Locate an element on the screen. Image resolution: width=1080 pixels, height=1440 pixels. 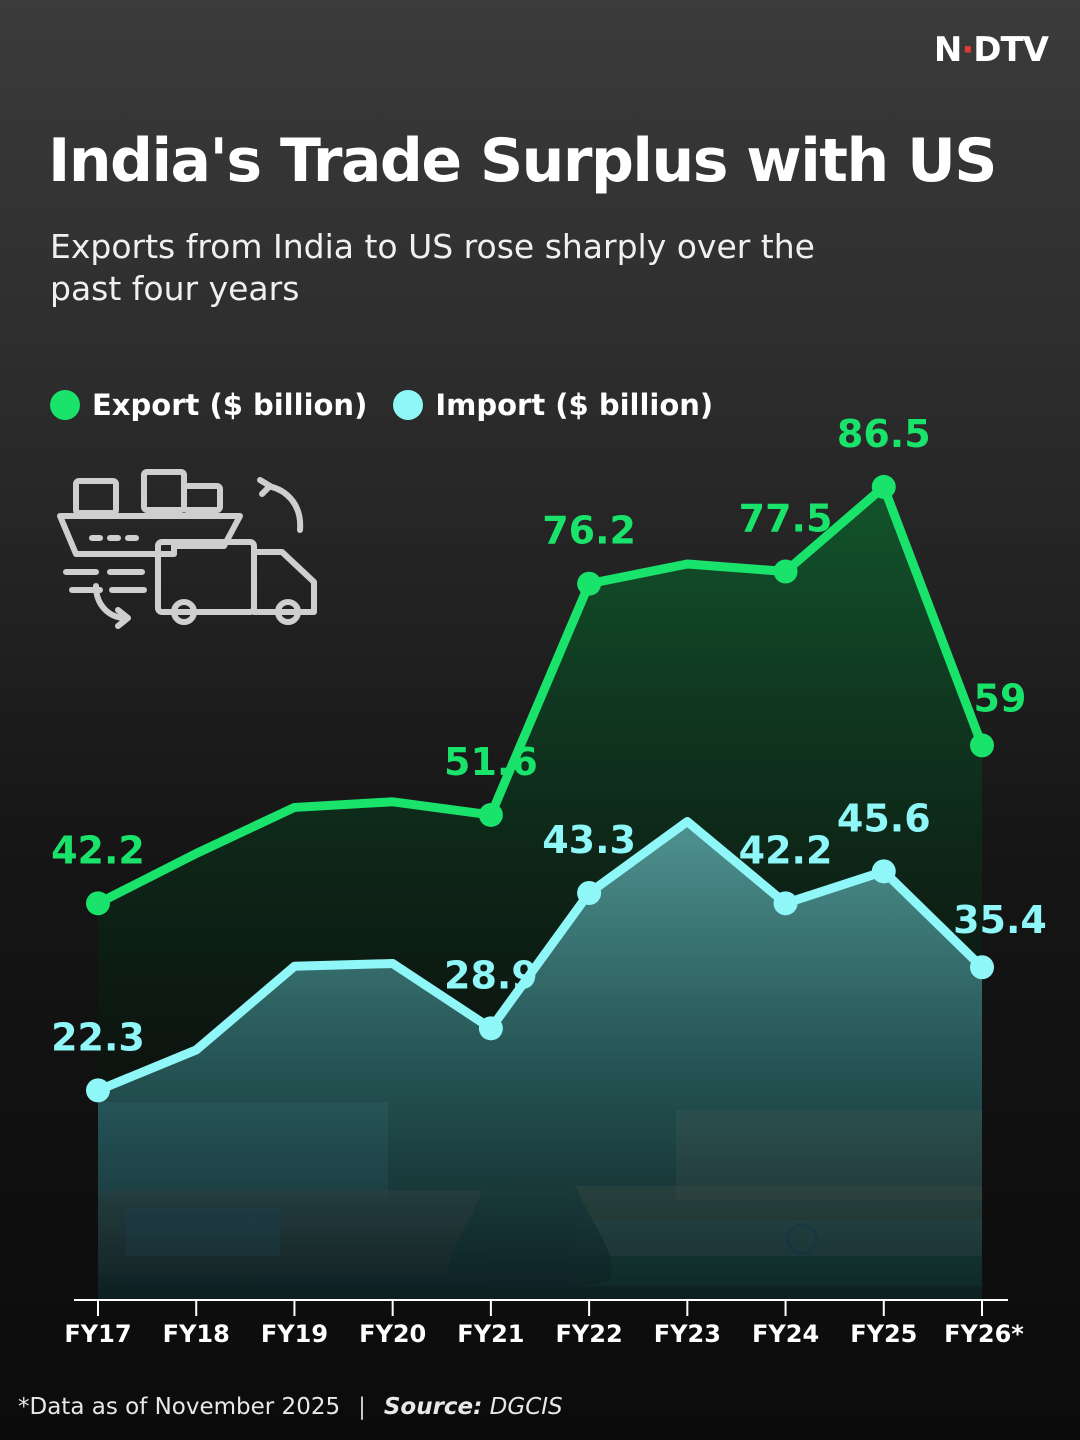
import-point-FY26 is located at coordinates (982, 967).